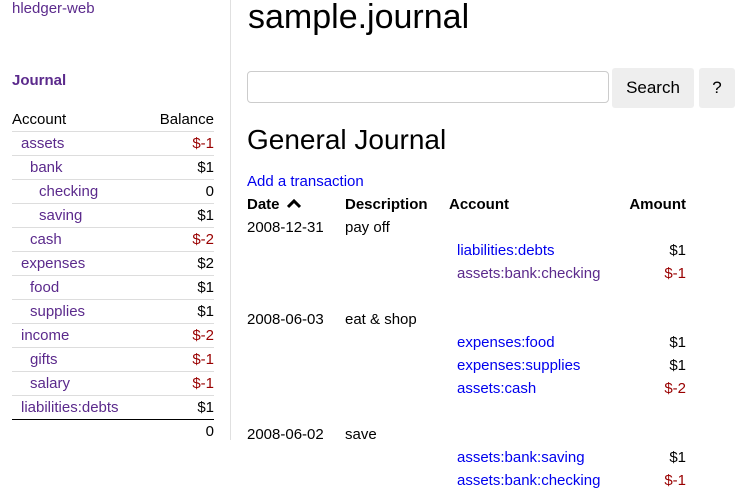 The image size is (742, 492). Describe the element at coordinates (717, 88) in the screenshot. I see `help-button: ?` at that location.